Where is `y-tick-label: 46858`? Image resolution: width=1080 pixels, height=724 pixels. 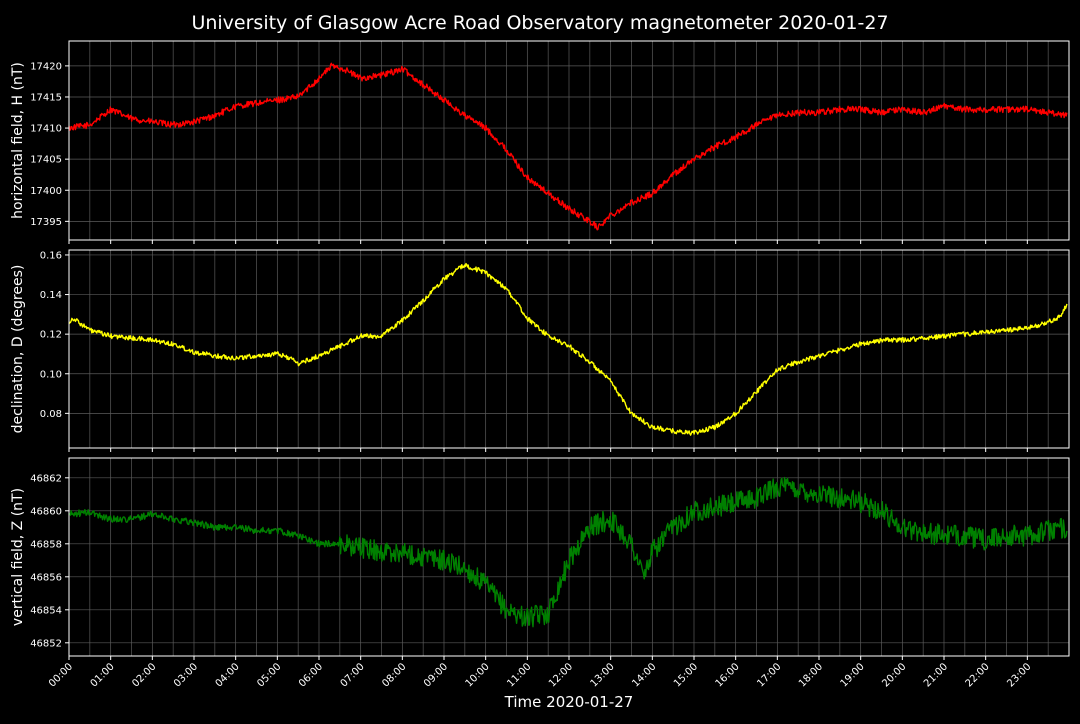
y-tick-label: 46858 is located at coordinates (46, 544).